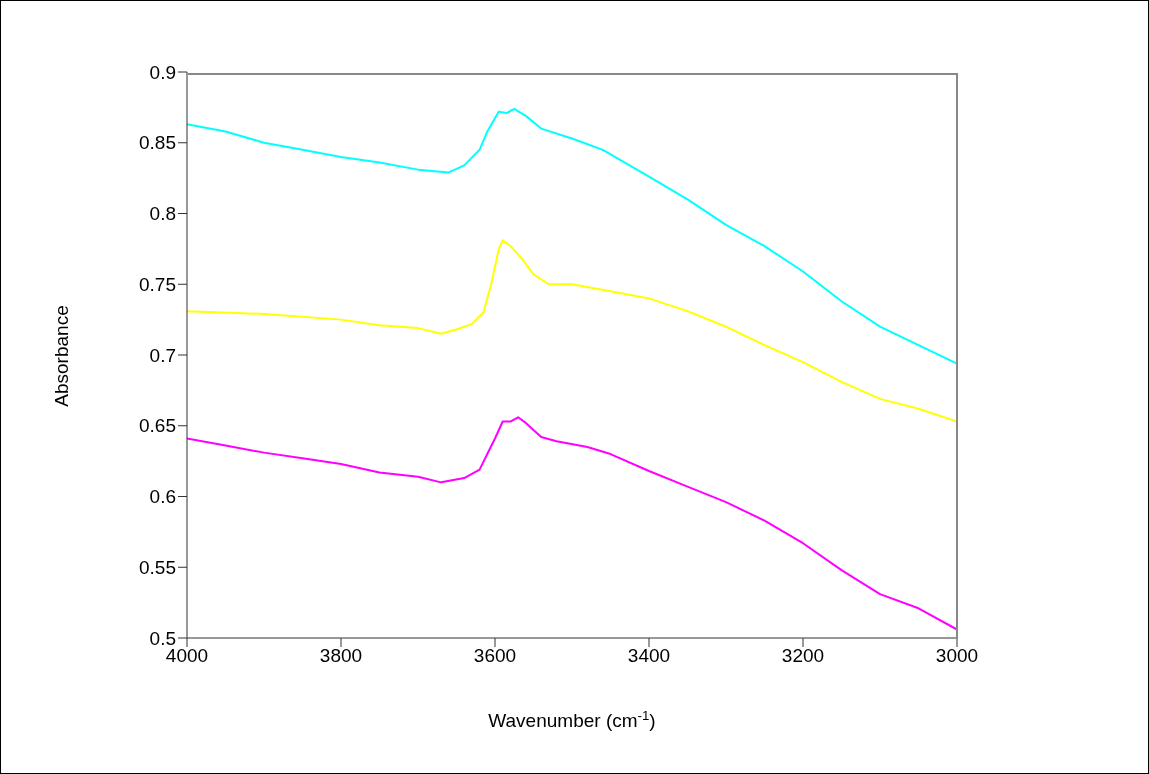 The width and height of the screenshot is (1149, 774). What do you see at coordinates (162, 355) in the screenshot?
I see `y-tick-label: 0.7` at bounding box center [162, 355].